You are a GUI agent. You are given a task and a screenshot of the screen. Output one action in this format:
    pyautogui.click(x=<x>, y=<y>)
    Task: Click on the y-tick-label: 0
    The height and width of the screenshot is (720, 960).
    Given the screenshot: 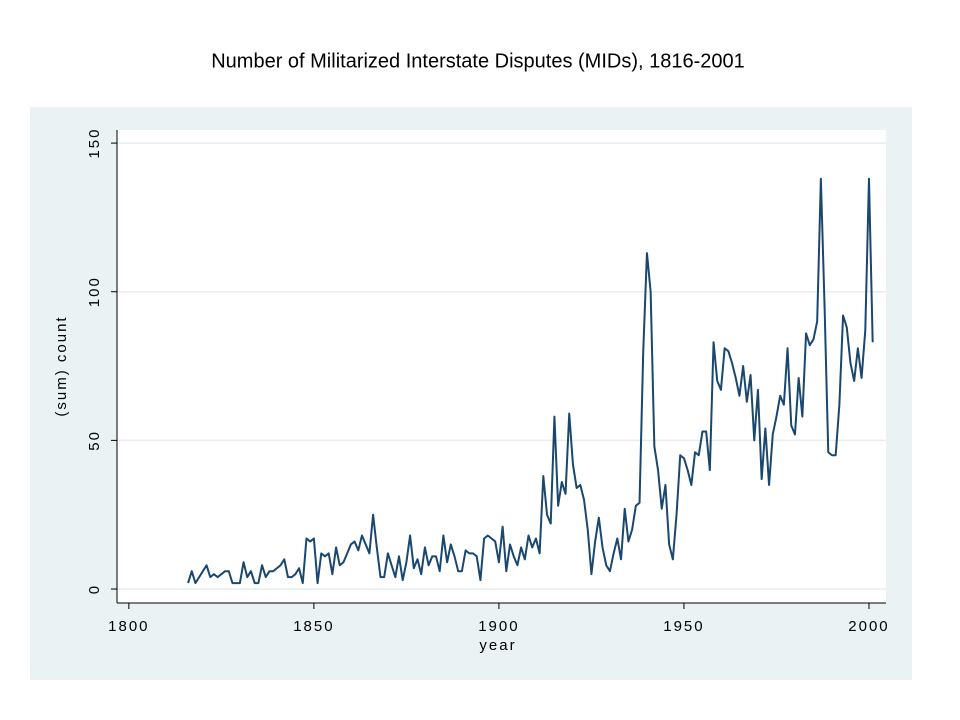 What is the action you would take?
    pyautogui.click(x=94, y=589)
    